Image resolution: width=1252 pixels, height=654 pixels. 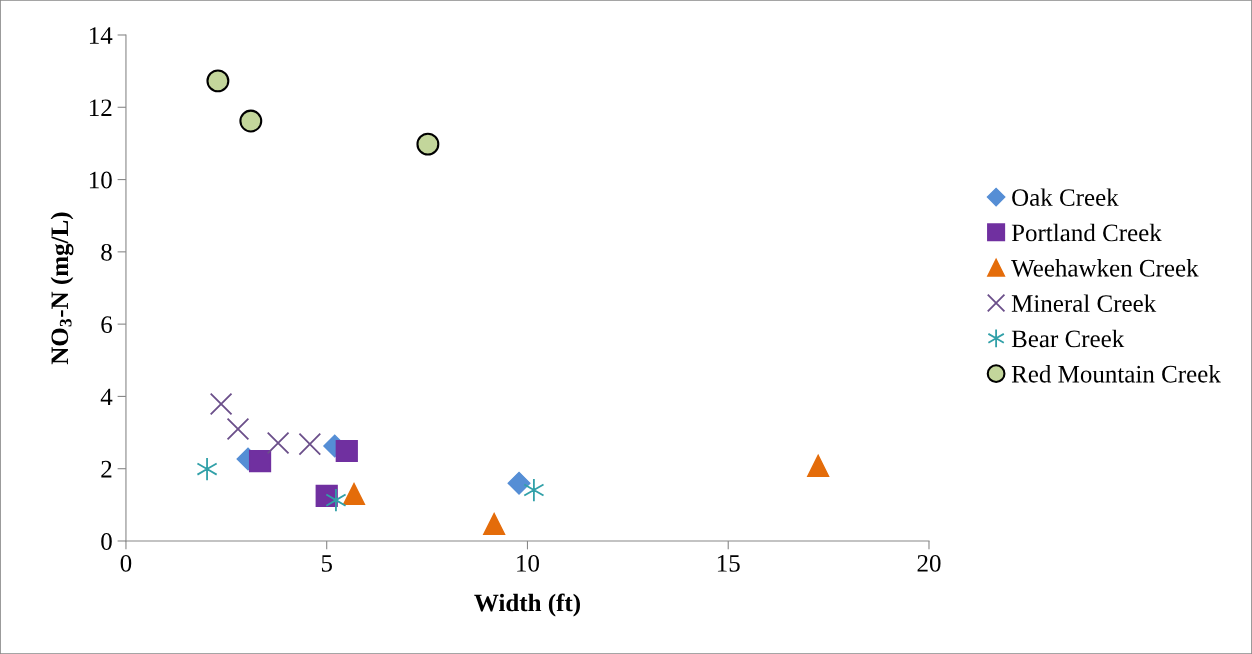 What do you see at coordinates (101, 35) in the screenshot?
I see `y-tick-label: 14` at bounding box center [101, 35].